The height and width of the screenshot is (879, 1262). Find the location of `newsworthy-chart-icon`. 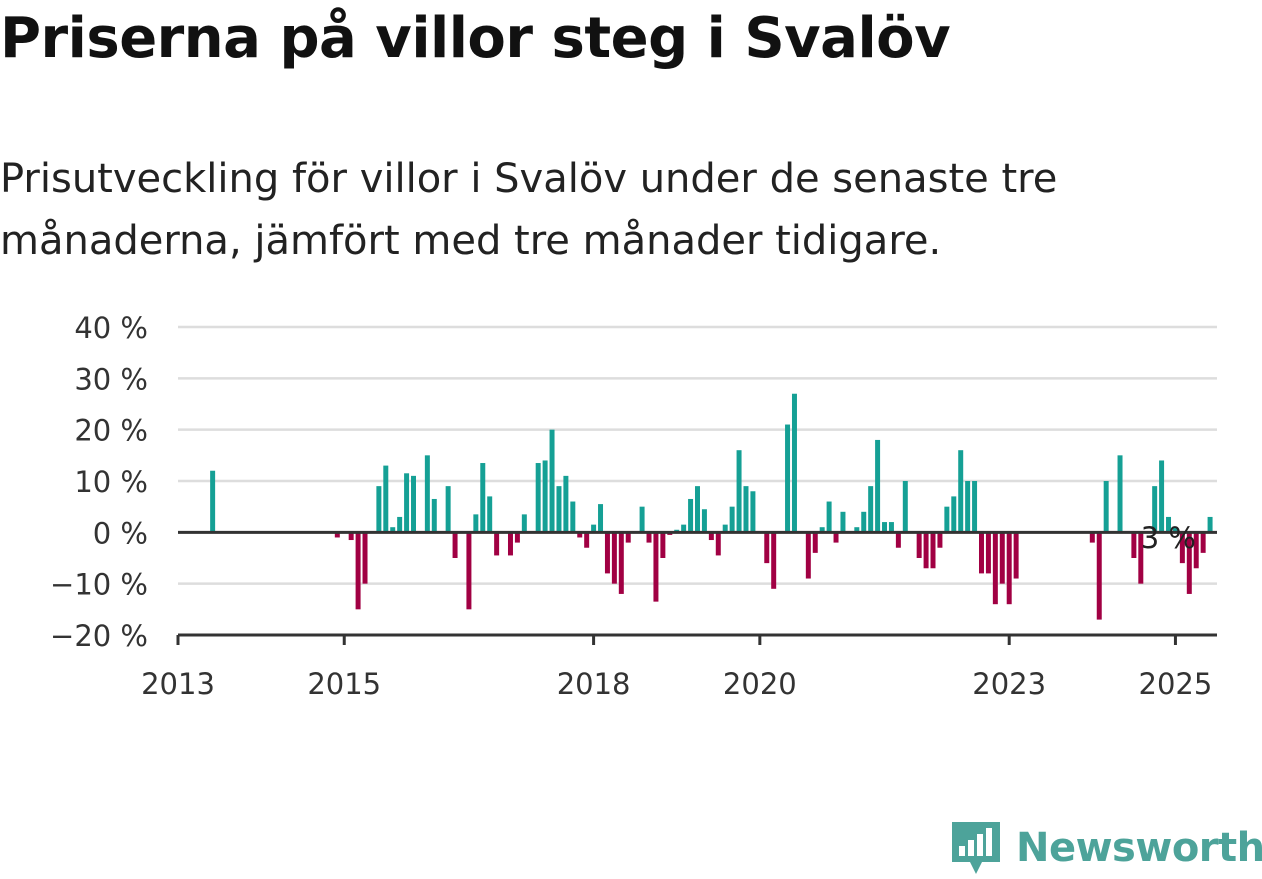

newsworthy-chart-icon is located at coordinates (976, 848).